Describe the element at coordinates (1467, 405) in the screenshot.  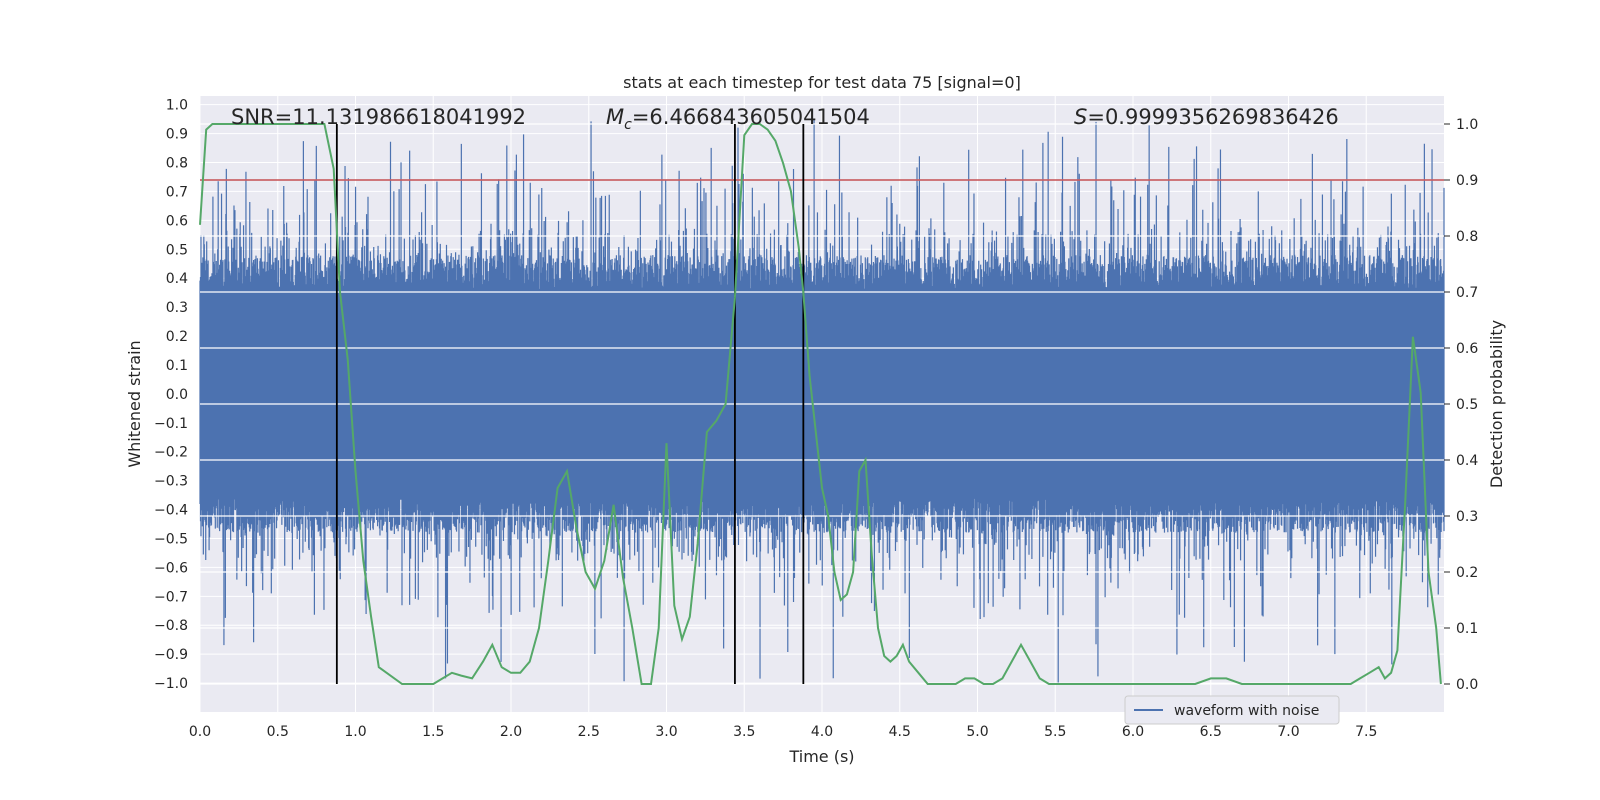
I see `y2-tick-label: 0.5` at that location.